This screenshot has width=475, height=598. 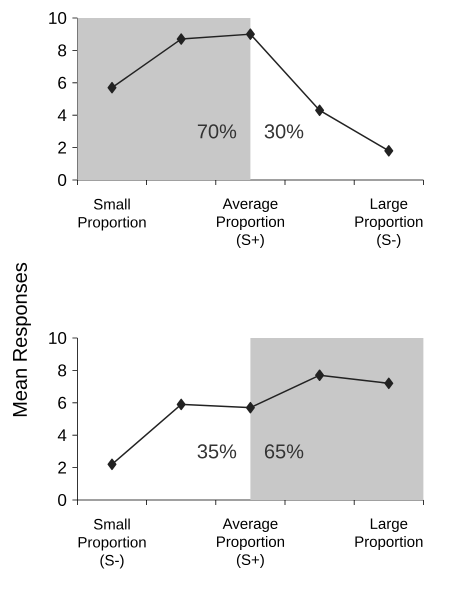 What do you see at coordinates (284, 131) in the screenshot?
I see `annotation: 30%` at bounding box center [284, 131].